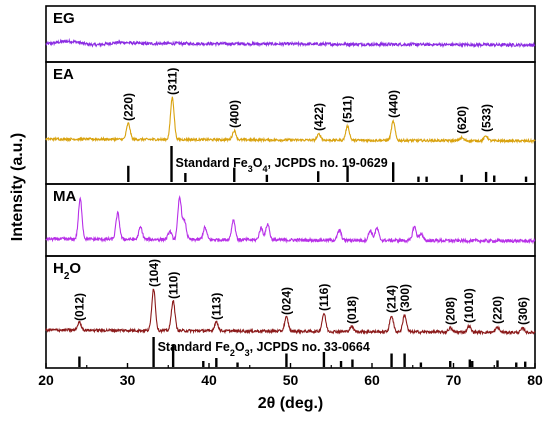 The width and height of the screenshot is (550, 427). What do you see at coordinates (450, 311) in the screenshot?
I see `peak-label-208: (208)` at bounding box center [450, 311].